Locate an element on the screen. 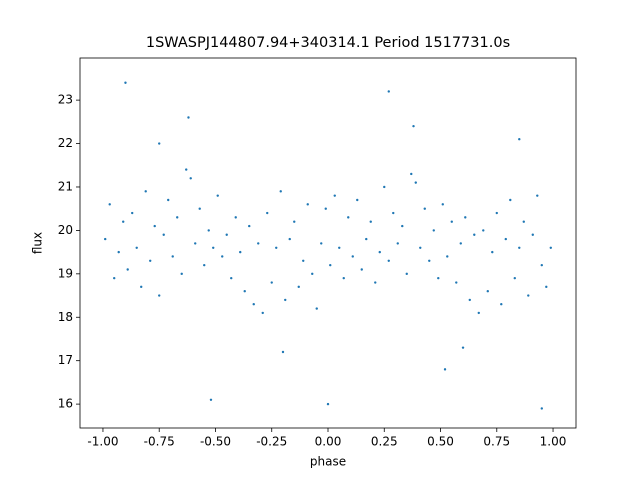  y-tick-label: 19 is located at coordinates (65, 273).